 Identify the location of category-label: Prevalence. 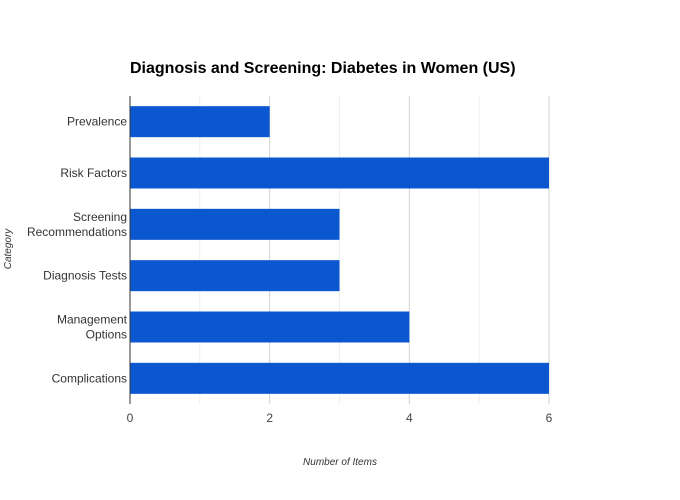
(97, 122).